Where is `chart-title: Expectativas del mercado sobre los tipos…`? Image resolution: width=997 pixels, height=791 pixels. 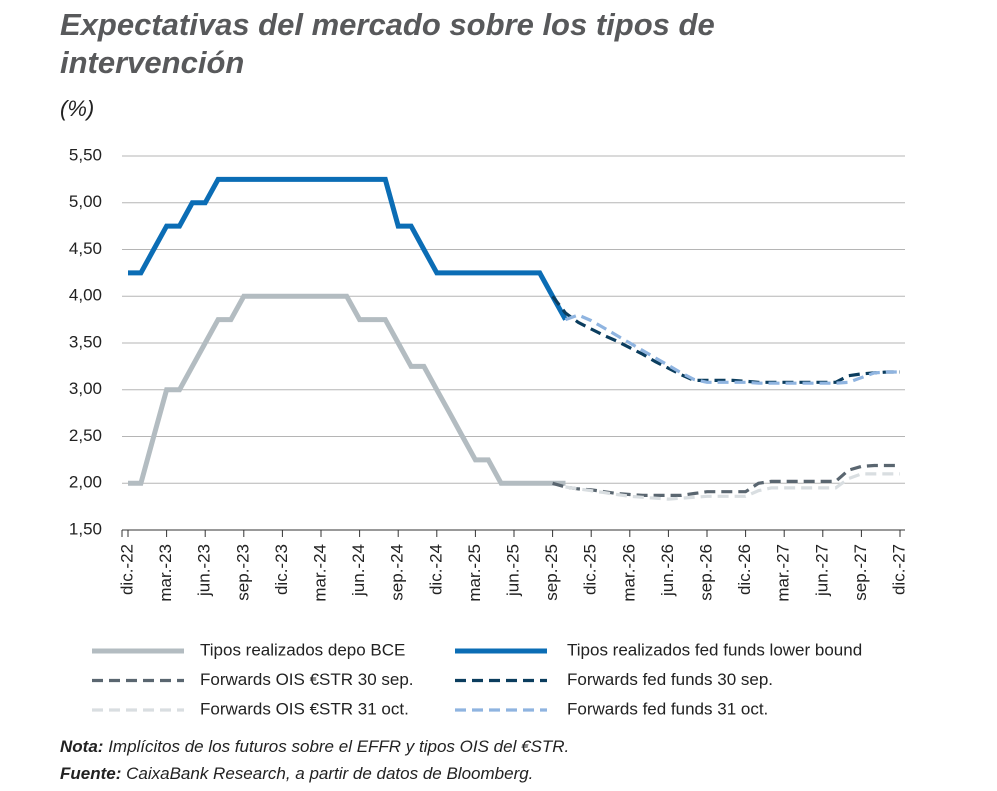 chart-title: Expectativas del mercado sobre los tipos… is located at coordinates (387, 43).